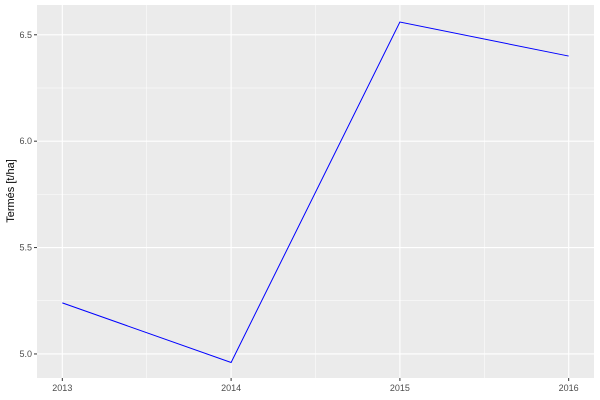 Image resolution: width=600 pixels, height=400 pixels. Describe the element at coordinates (25, 248) in the screenshot. I see `y-tick-label: 5.5` at that location.